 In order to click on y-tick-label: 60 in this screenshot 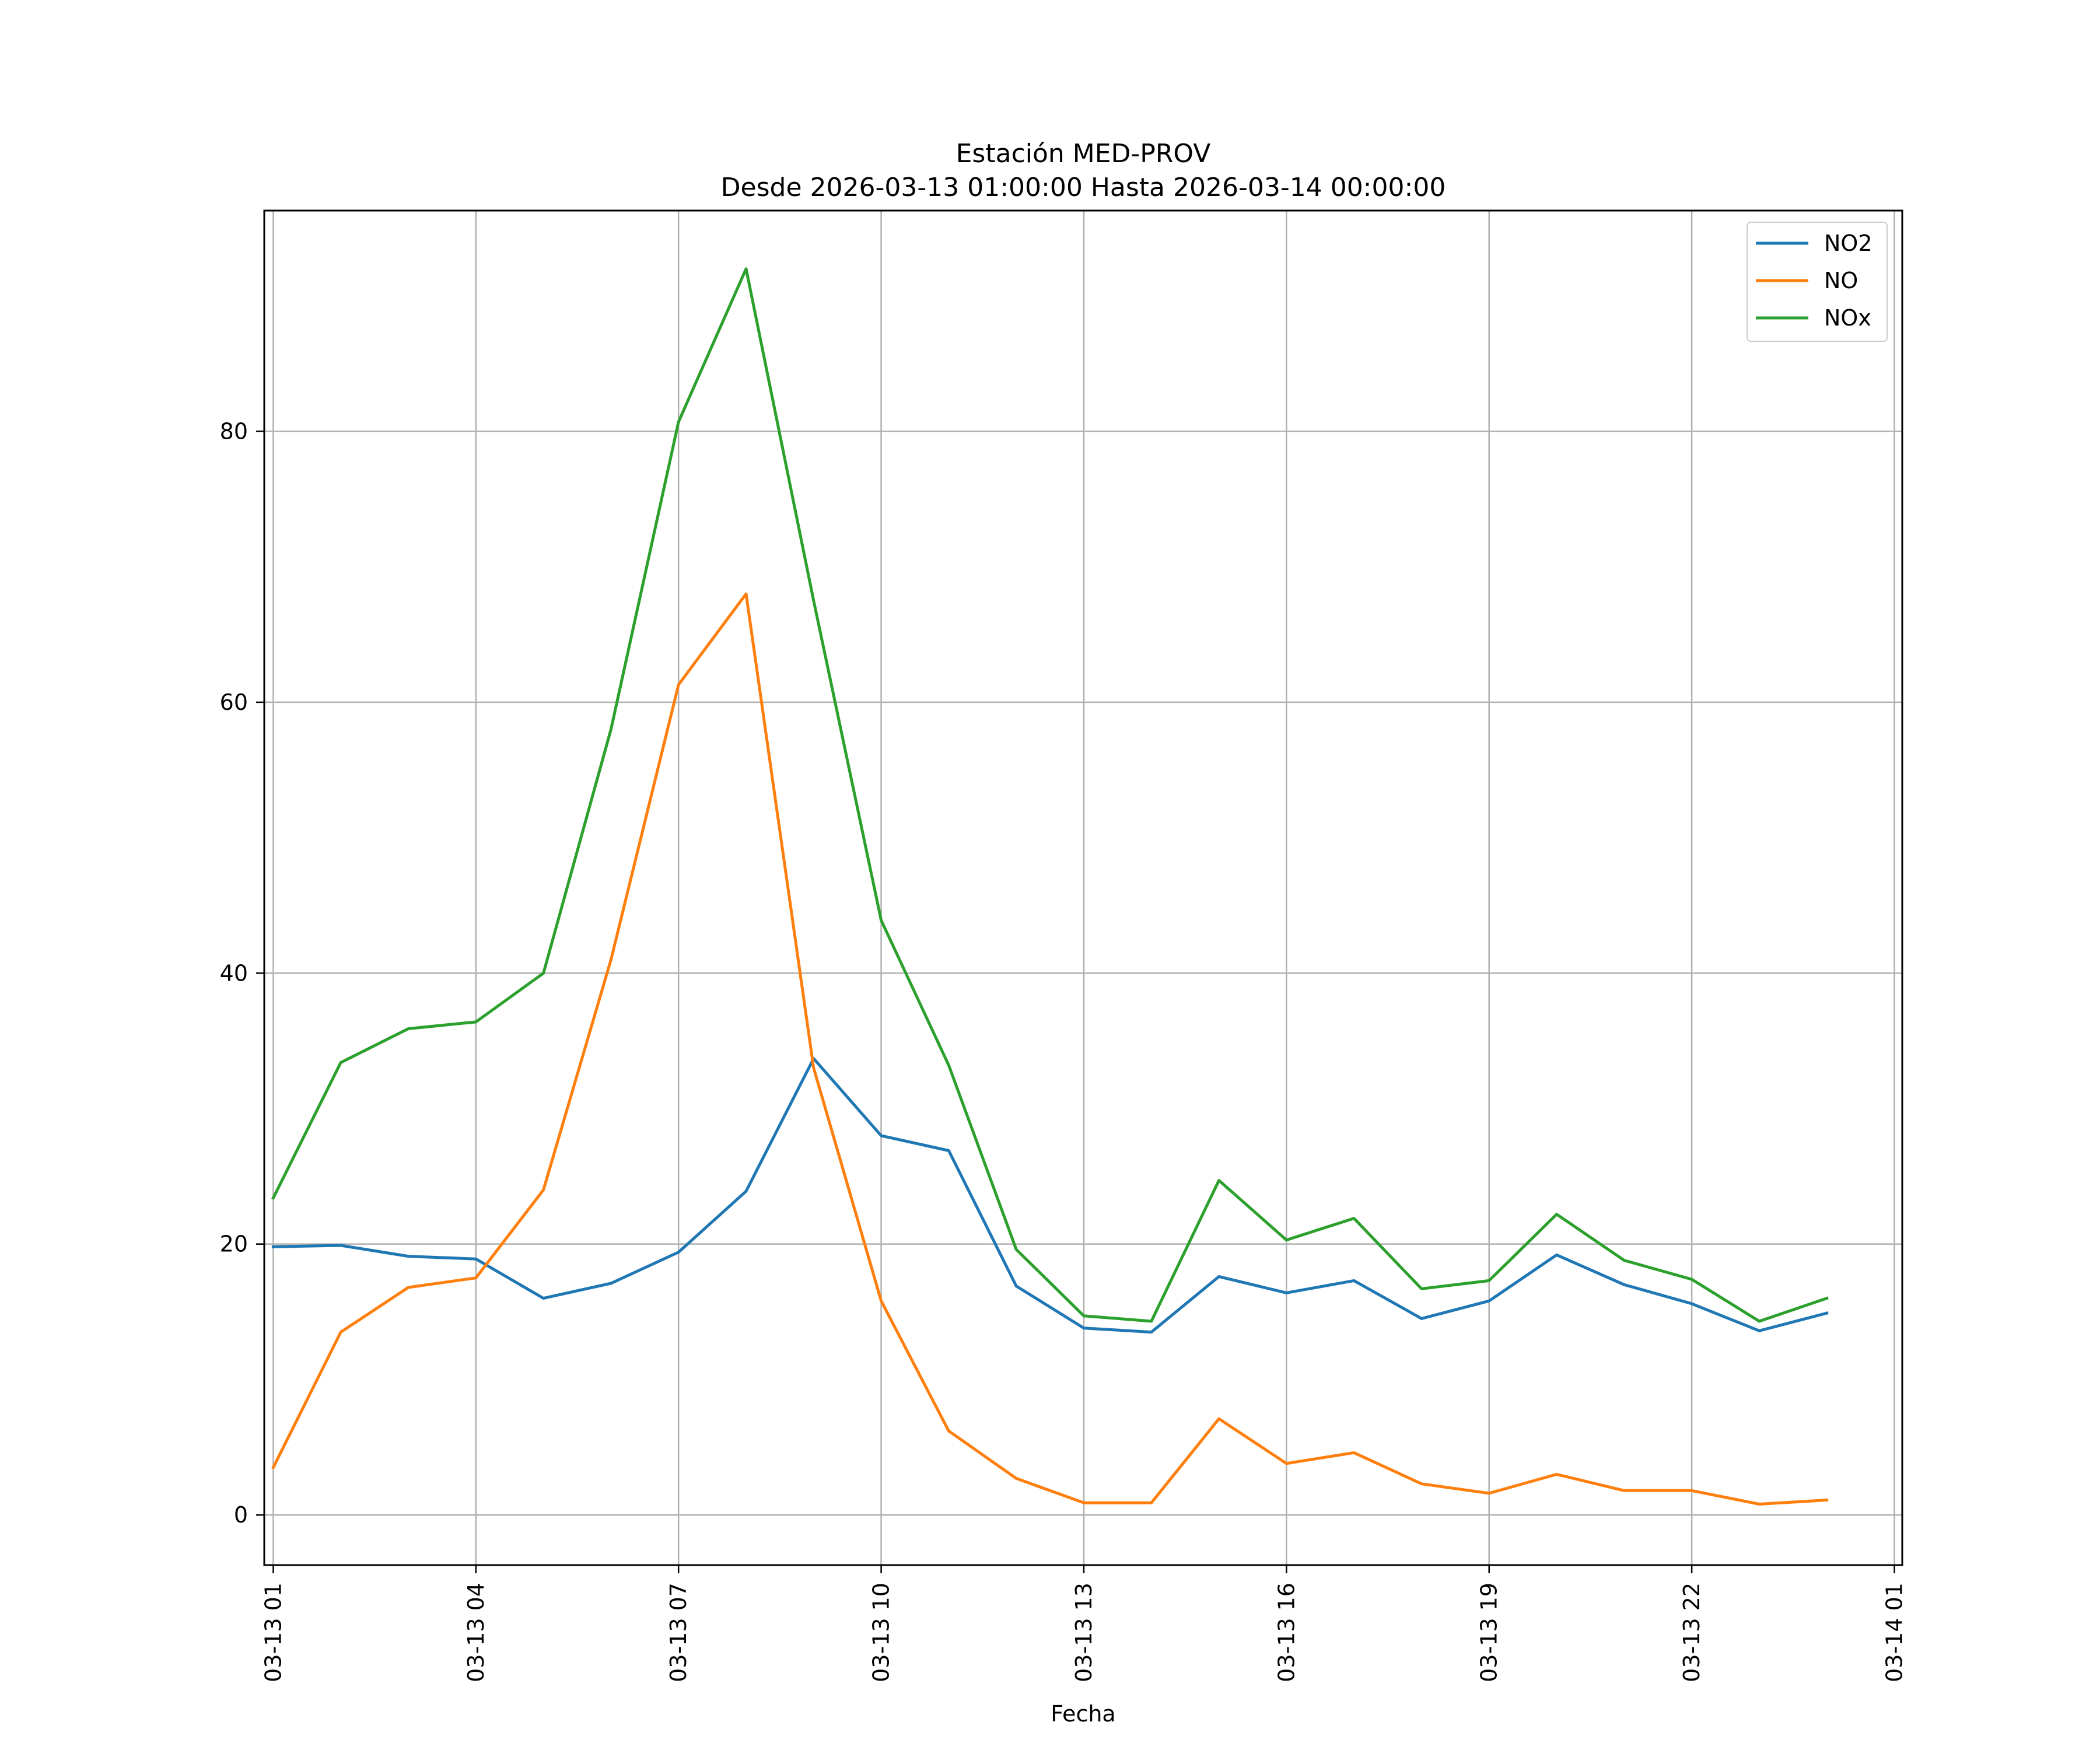, I will do `click(234, 702)`.